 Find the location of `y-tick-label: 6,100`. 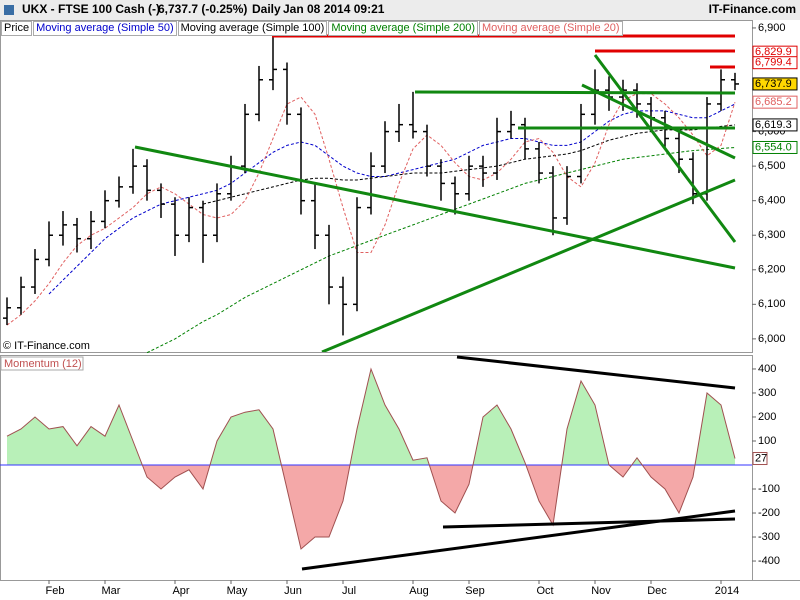

y-tick-label: 6,100 is located at coordinates (772, 304).